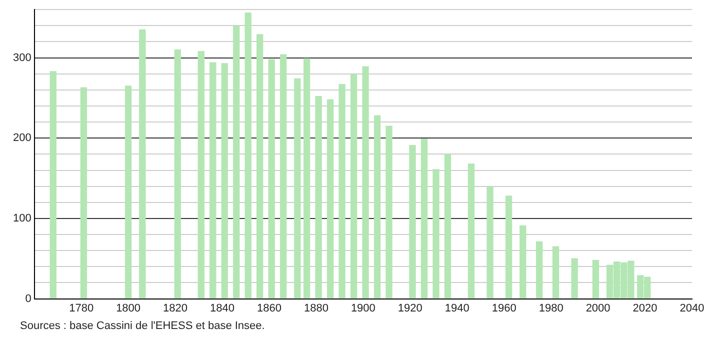 The height and width of the screenshot is (340, 710). What do you see at coordinates (142, 326) in the screenshot?
I see `source-note: Sources : base Cassini de l'EHESS et base Insee.` at bounding box center [142, 326].